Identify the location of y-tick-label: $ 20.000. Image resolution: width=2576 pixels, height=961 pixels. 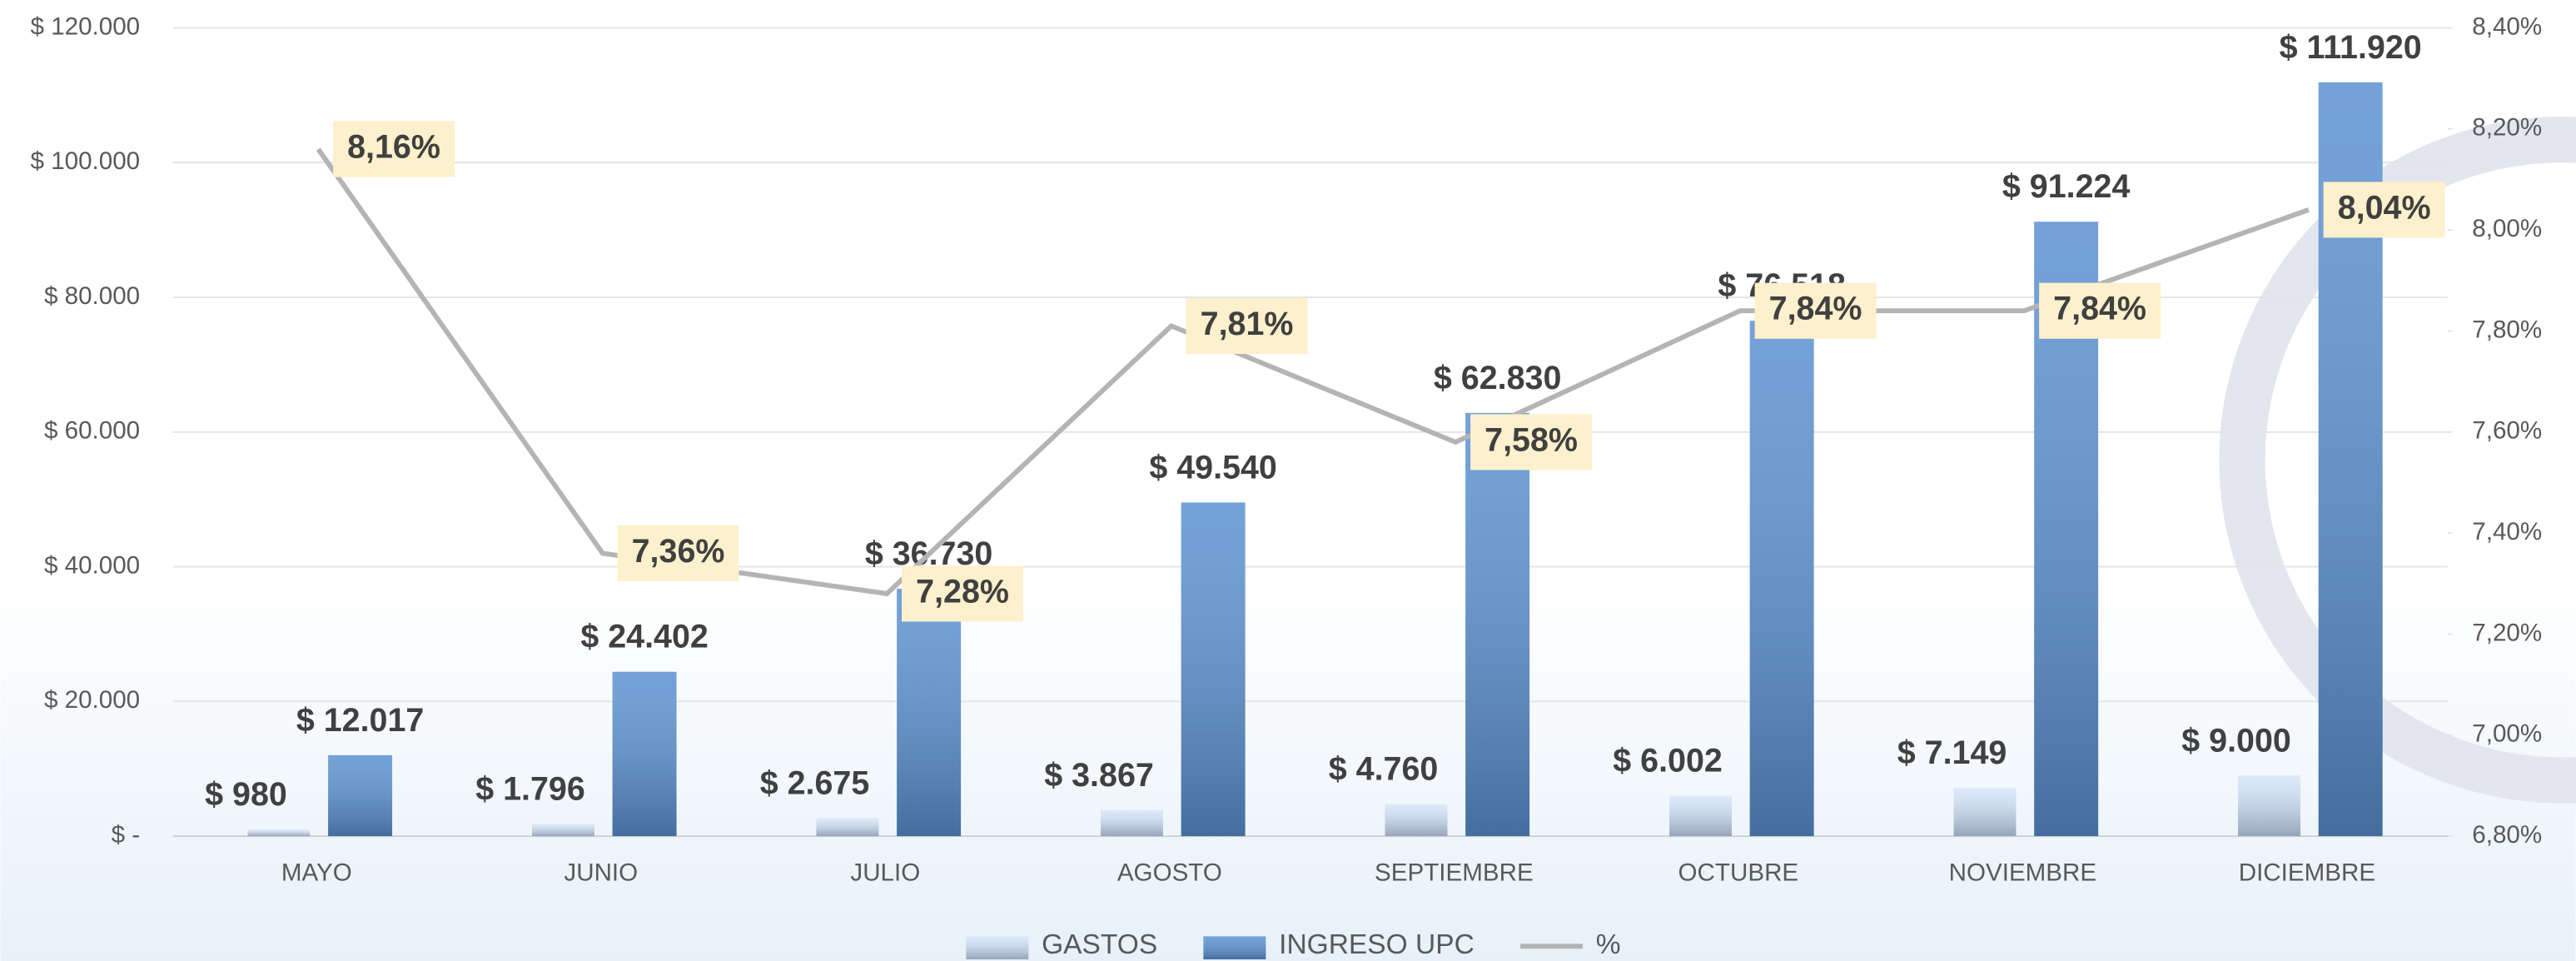
(92, 700).